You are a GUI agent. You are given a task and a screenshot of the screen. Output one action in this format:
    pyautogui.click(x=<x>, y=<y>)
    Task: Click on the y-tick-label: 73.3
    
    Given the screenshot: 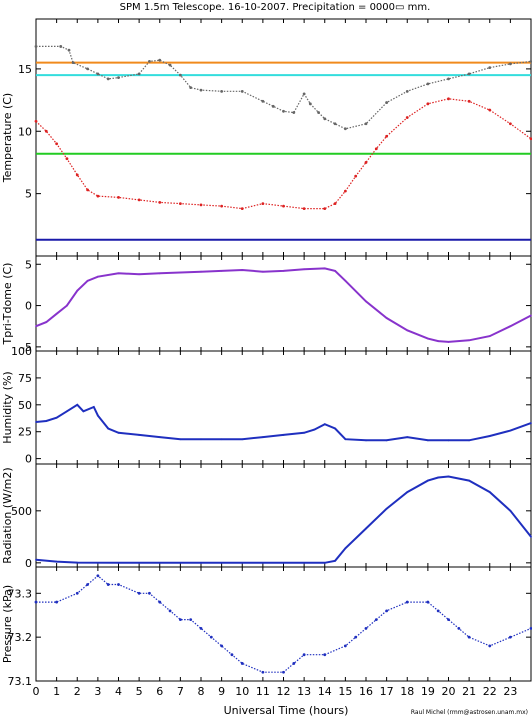 What is the action you would take?
    pyautogui.click(x=20, y=593)
    